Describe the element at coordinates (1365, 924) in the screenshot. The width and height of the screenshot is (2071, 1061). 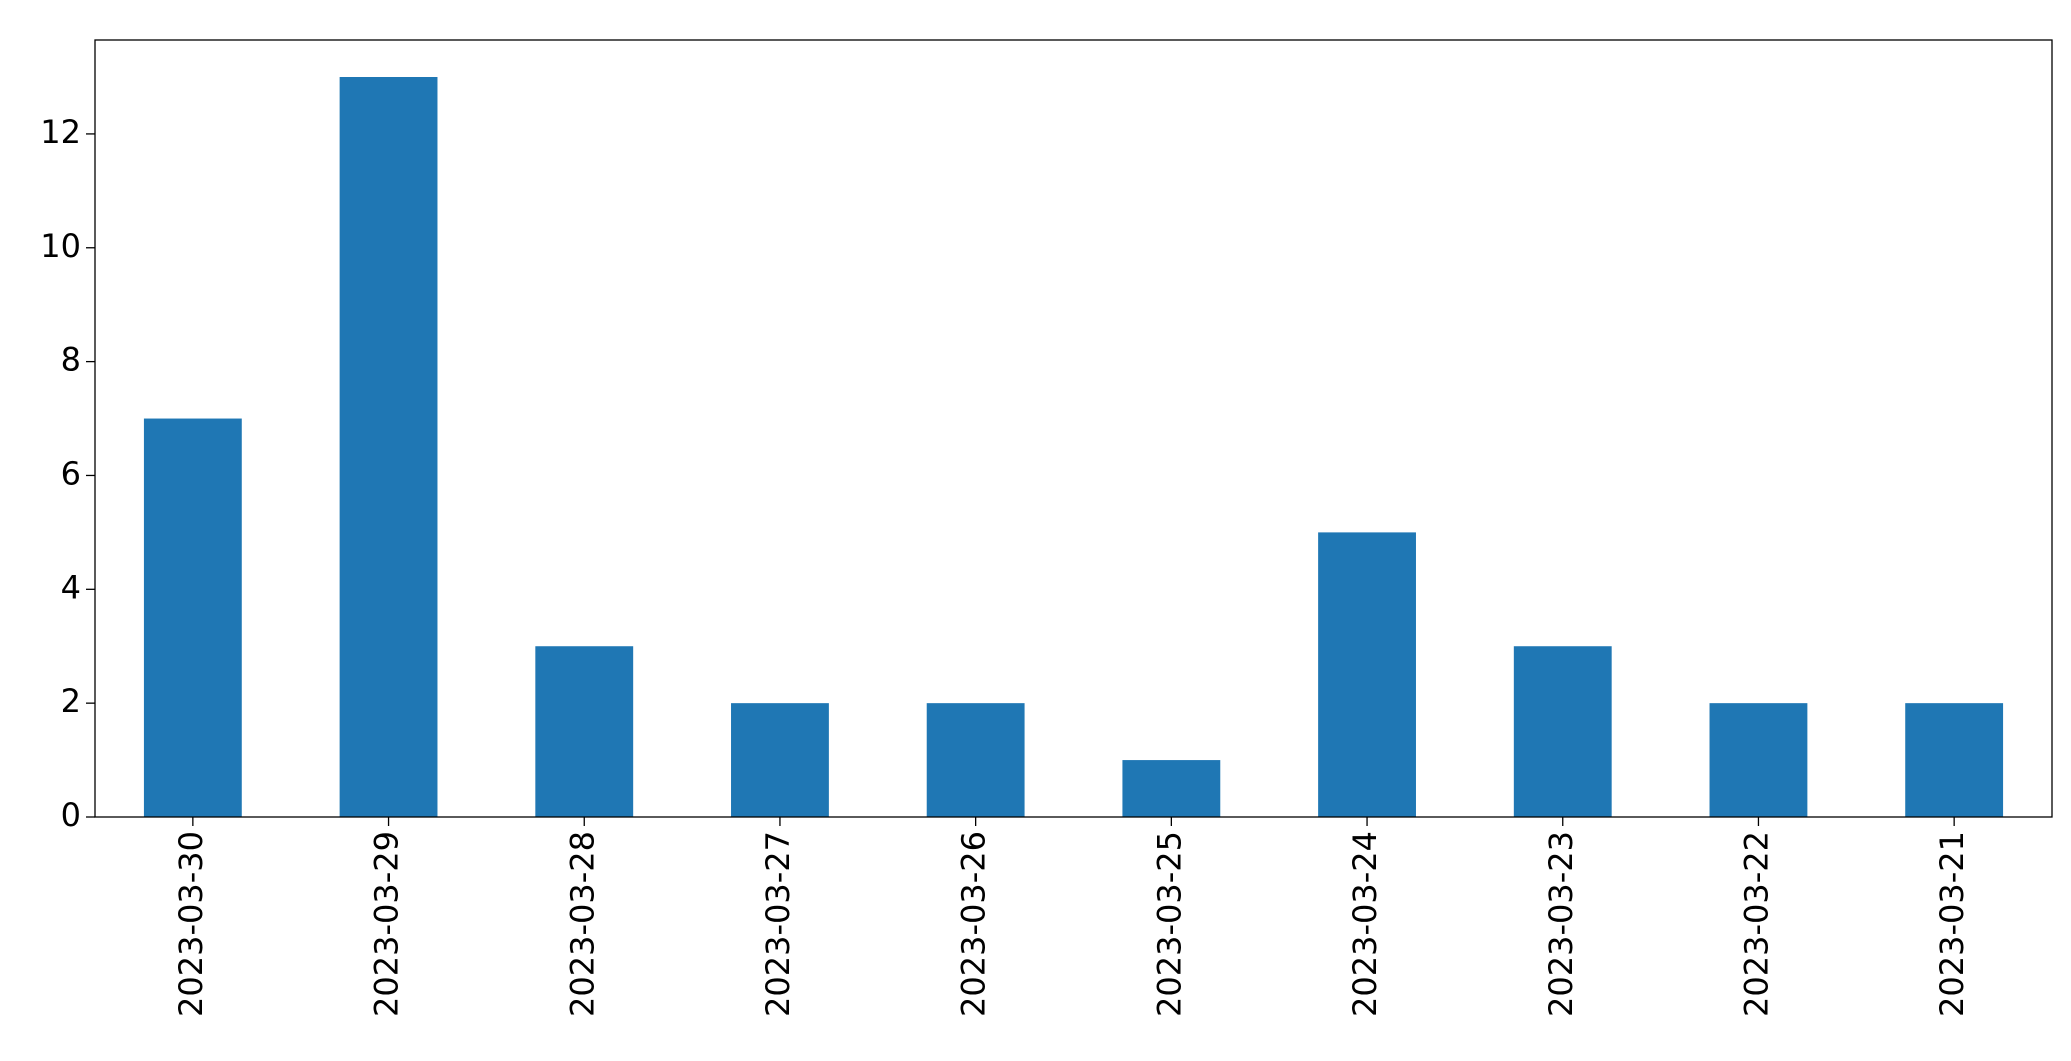
I see `x-tick-label: 2023-03-24` at that location.